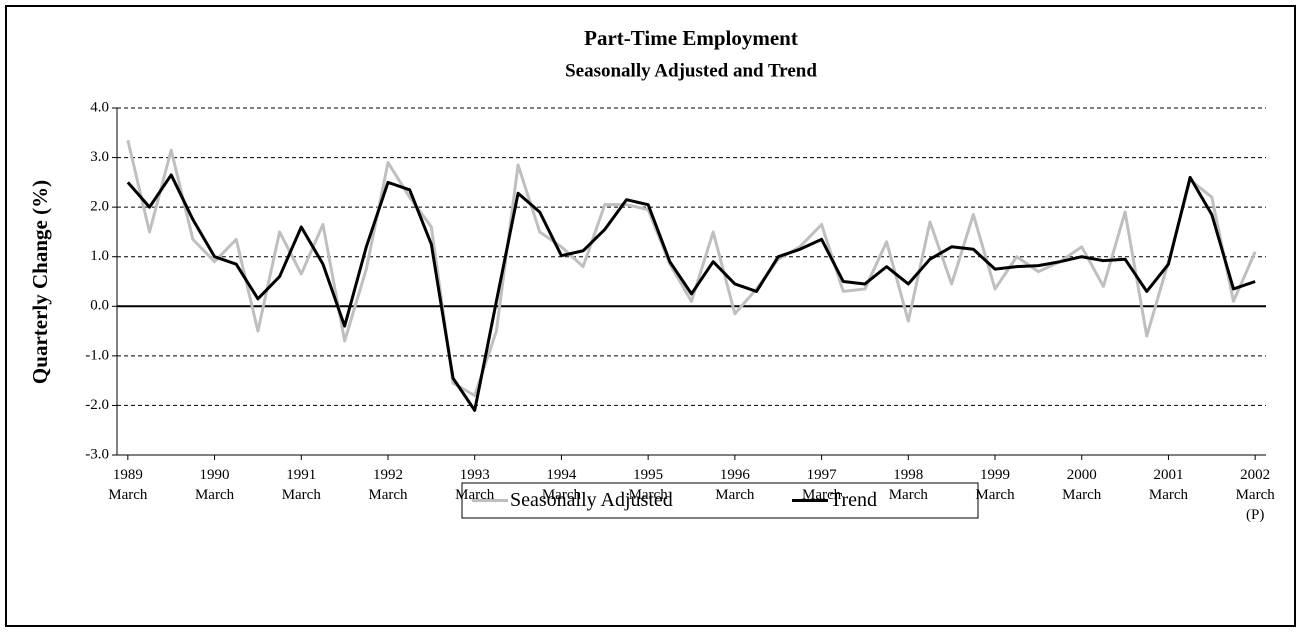  Describe the element at coordinates (128, 485) in the screenshot. I see `x-tick-label: 1989 March` at that location.